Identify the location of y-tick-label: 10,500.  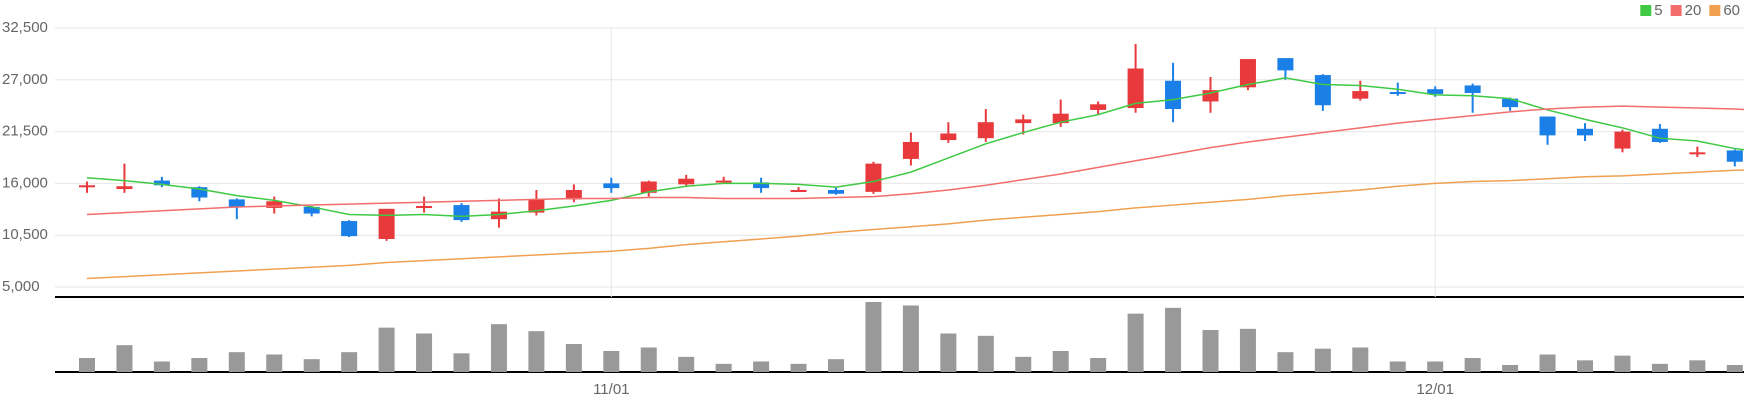
(25, 234).